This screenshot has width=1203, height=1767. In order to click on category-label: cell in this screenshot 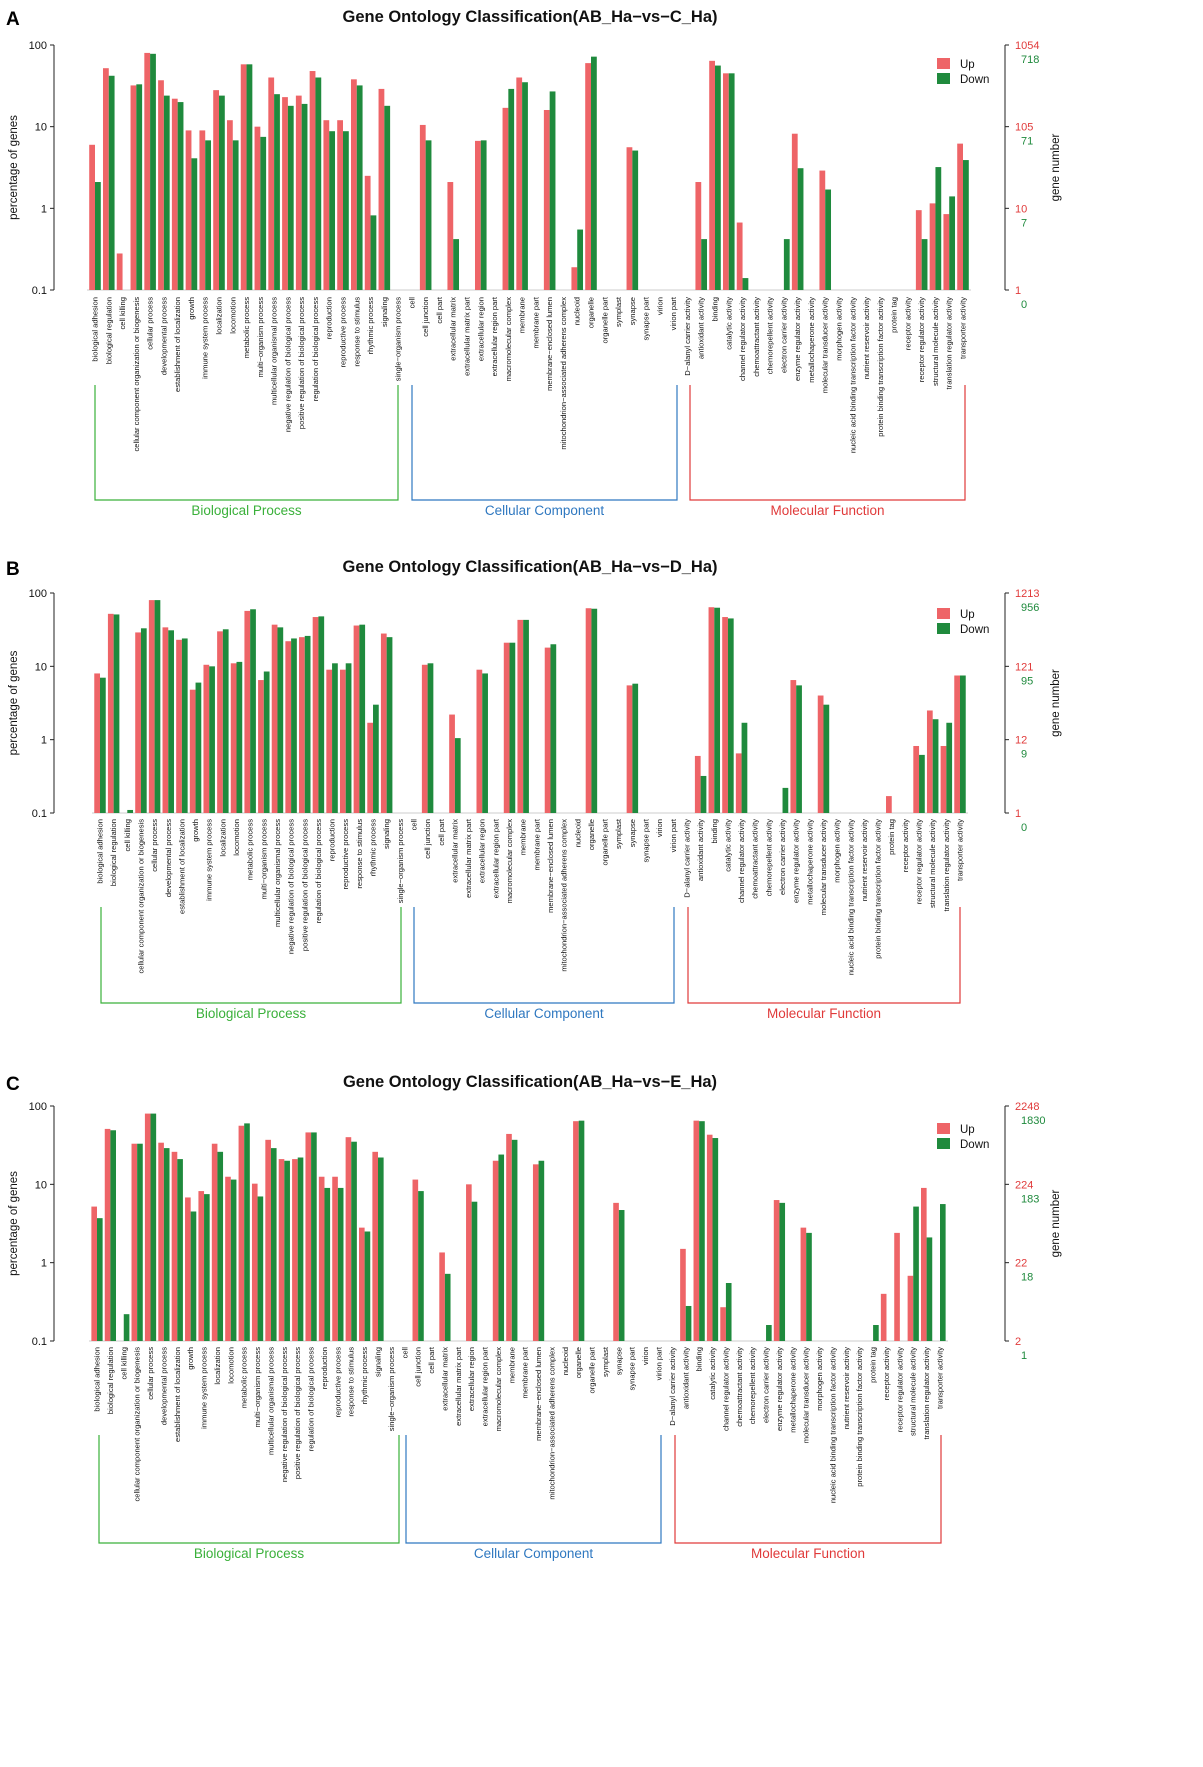, I will do `click(413, 825)`.